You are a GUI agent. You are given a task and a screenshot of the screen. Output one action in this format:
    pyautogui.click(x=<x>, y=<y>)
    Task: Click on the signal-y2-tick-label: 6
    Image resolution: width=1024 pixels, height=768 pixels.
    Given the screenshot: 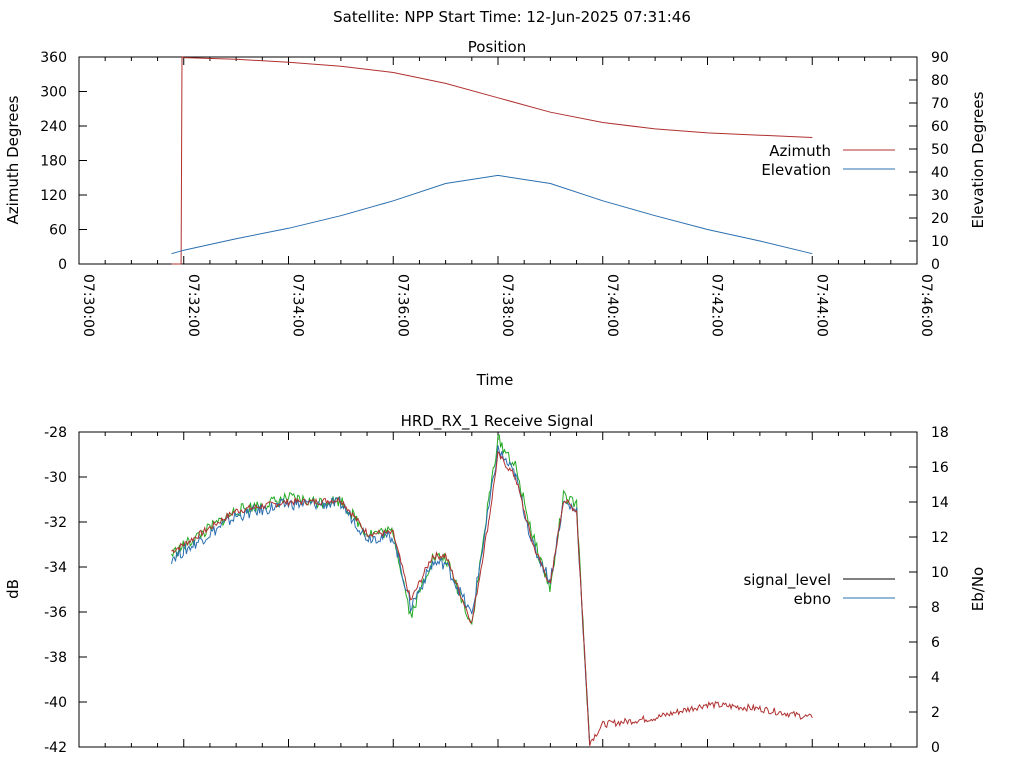 What is the action you would take?
    pyautogui.click(x=935, y=643)
    